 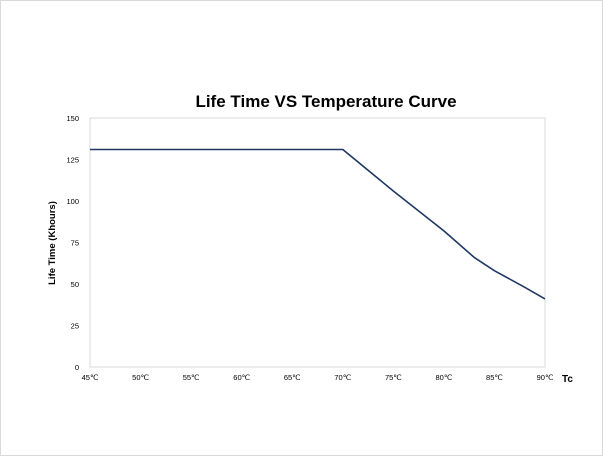 I want to click on y-tick-label: 0, so click(x=77, y=367).